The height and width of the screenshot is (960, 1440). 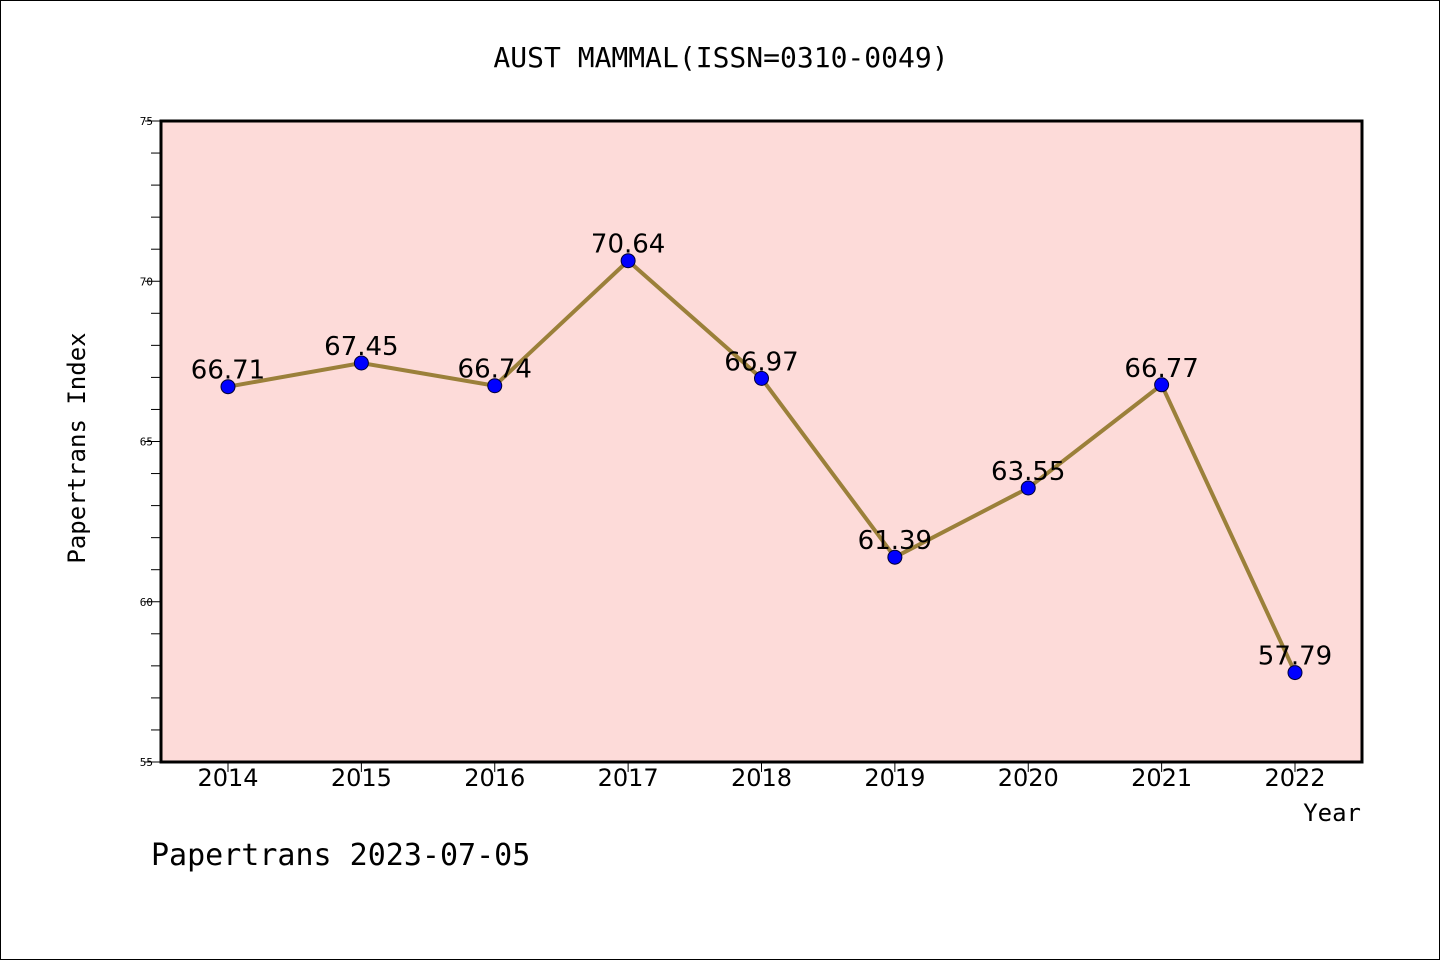 What do you see at coordinates (720, 57) in the screenshot?
I see `chart-title: AUST MAMMAL(ISSN=0310-0049)` at bounding box center [720, 57].